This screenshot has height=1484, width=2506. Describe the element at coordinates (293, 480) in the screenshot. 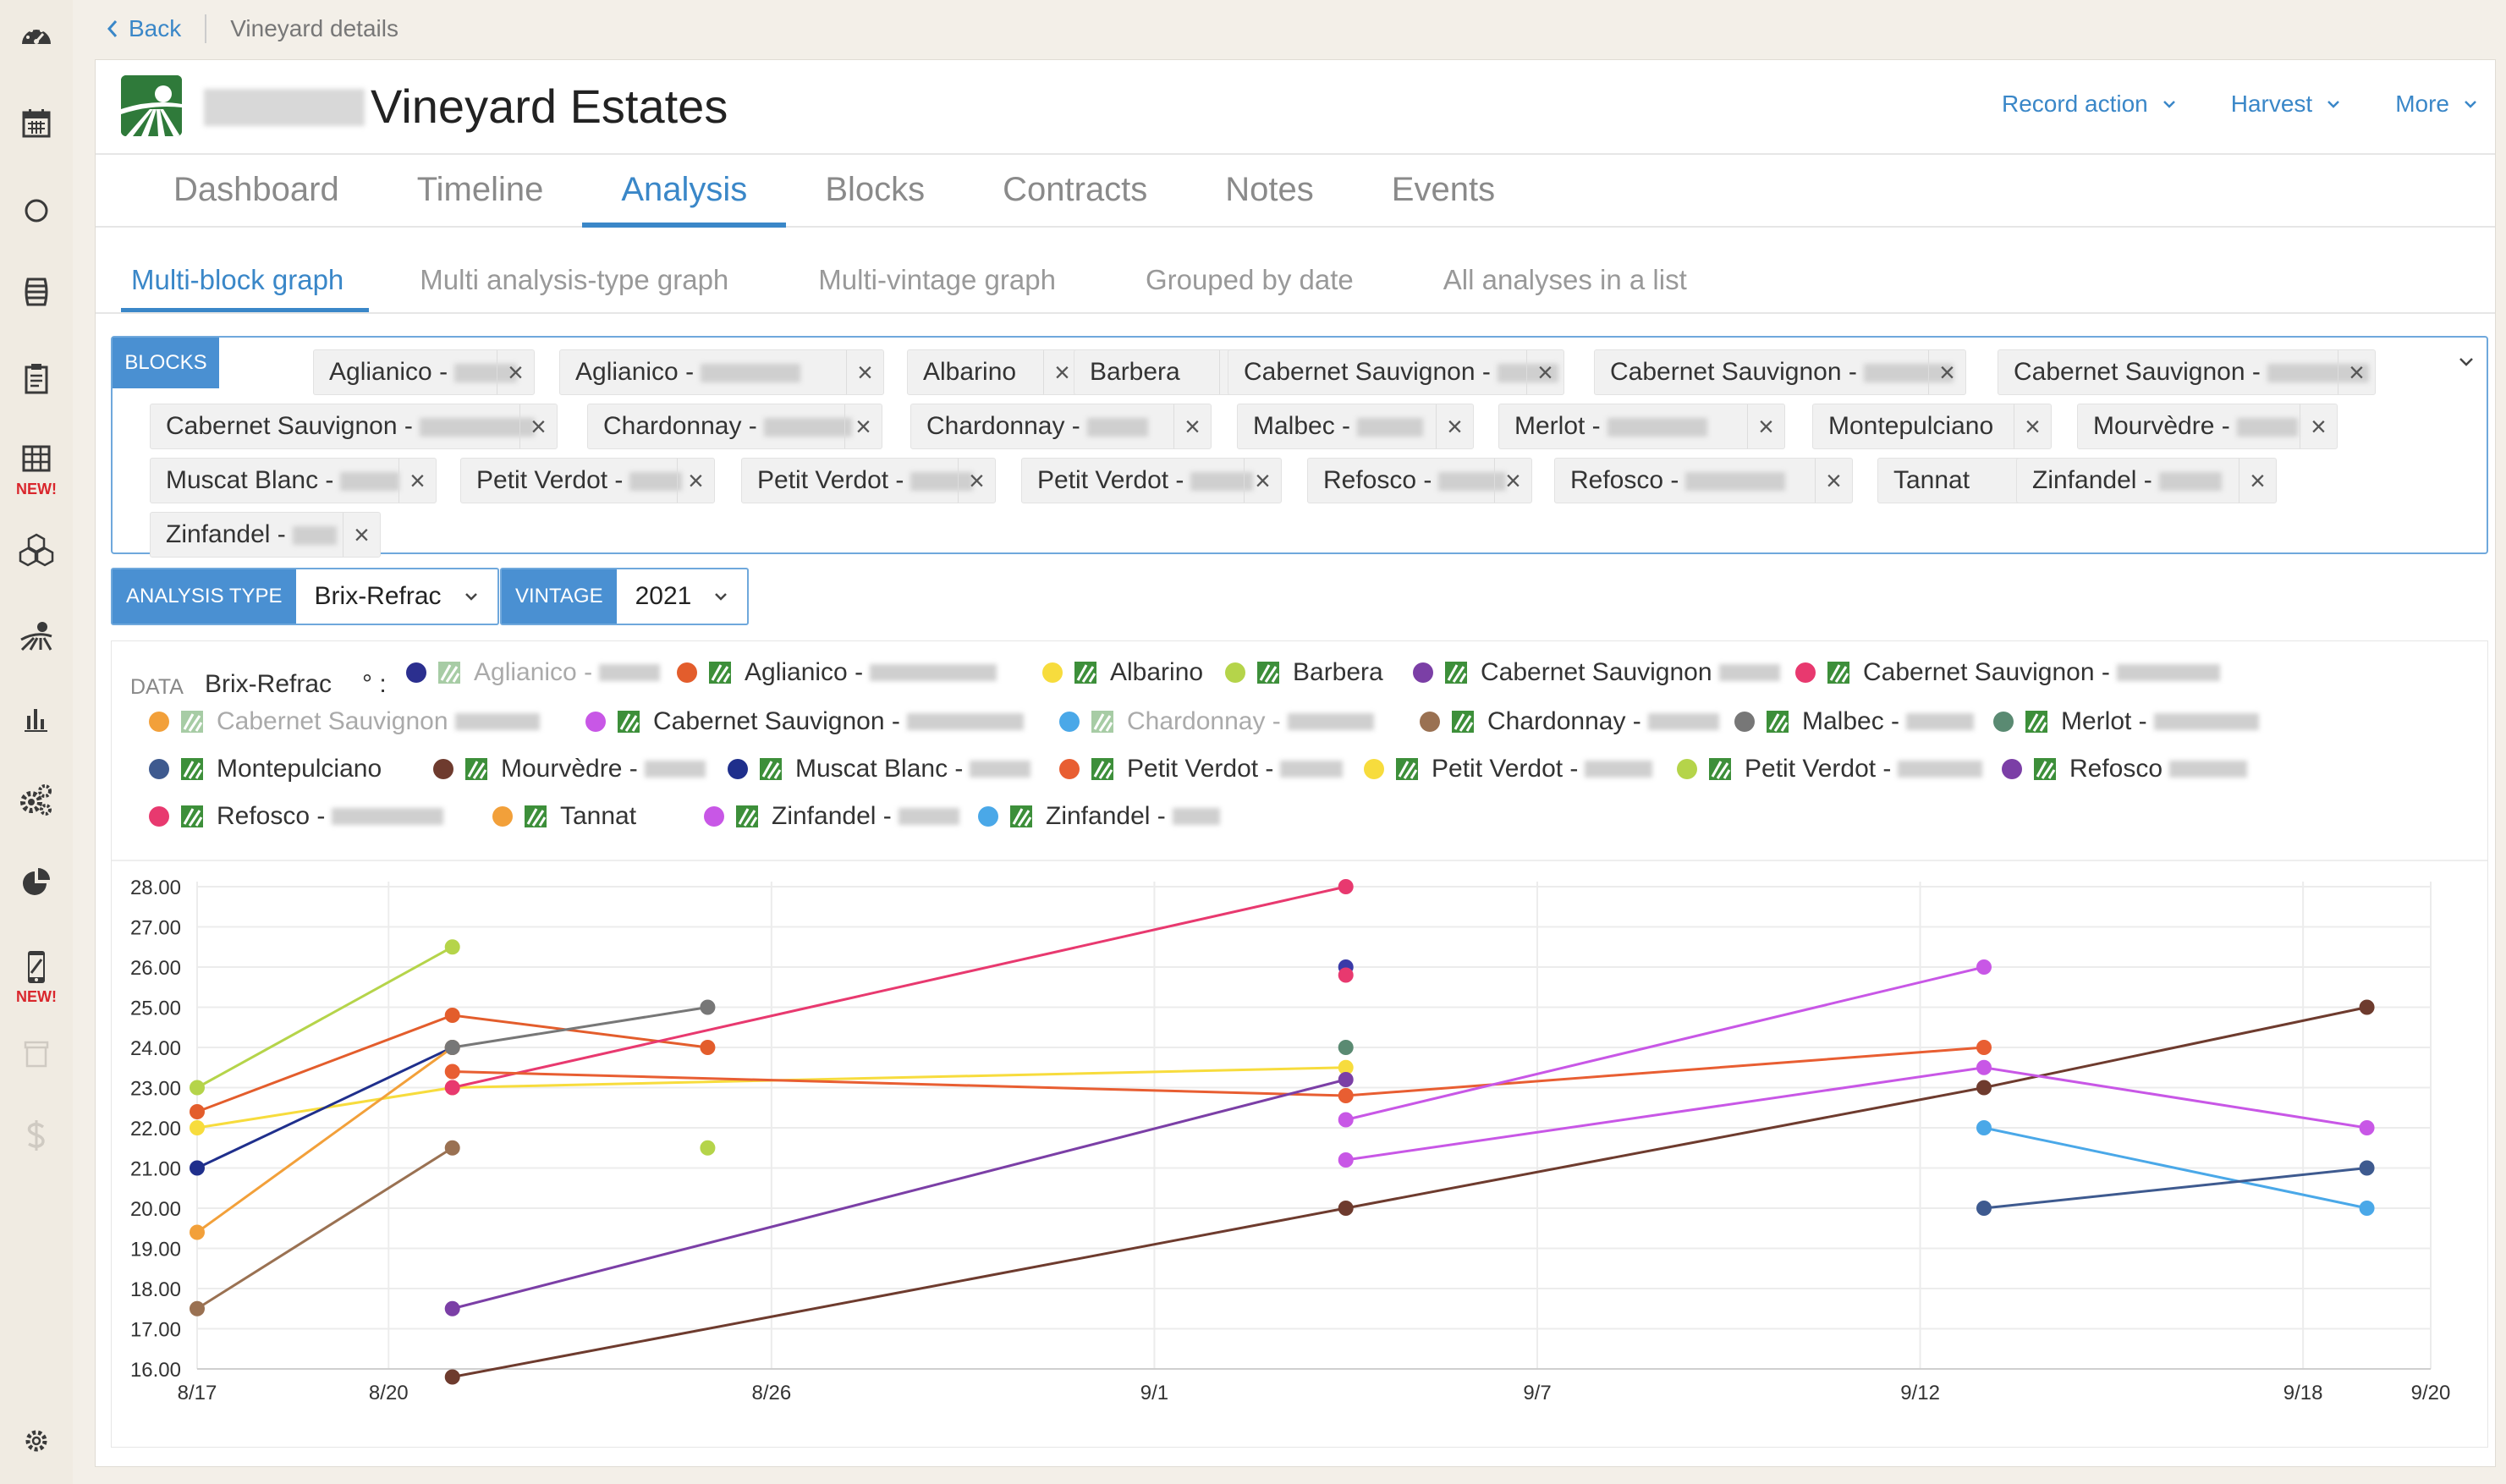

I see `block-chip: Muscat Blanc - ×` at that location.